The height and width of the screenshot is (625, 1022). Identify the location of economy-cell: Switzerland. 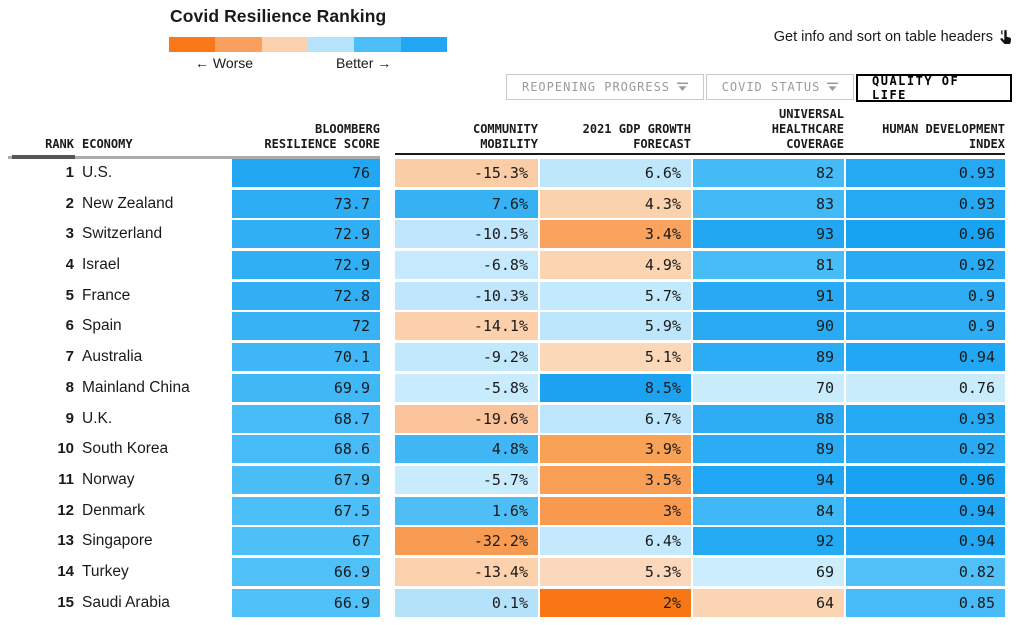
(122, 234).